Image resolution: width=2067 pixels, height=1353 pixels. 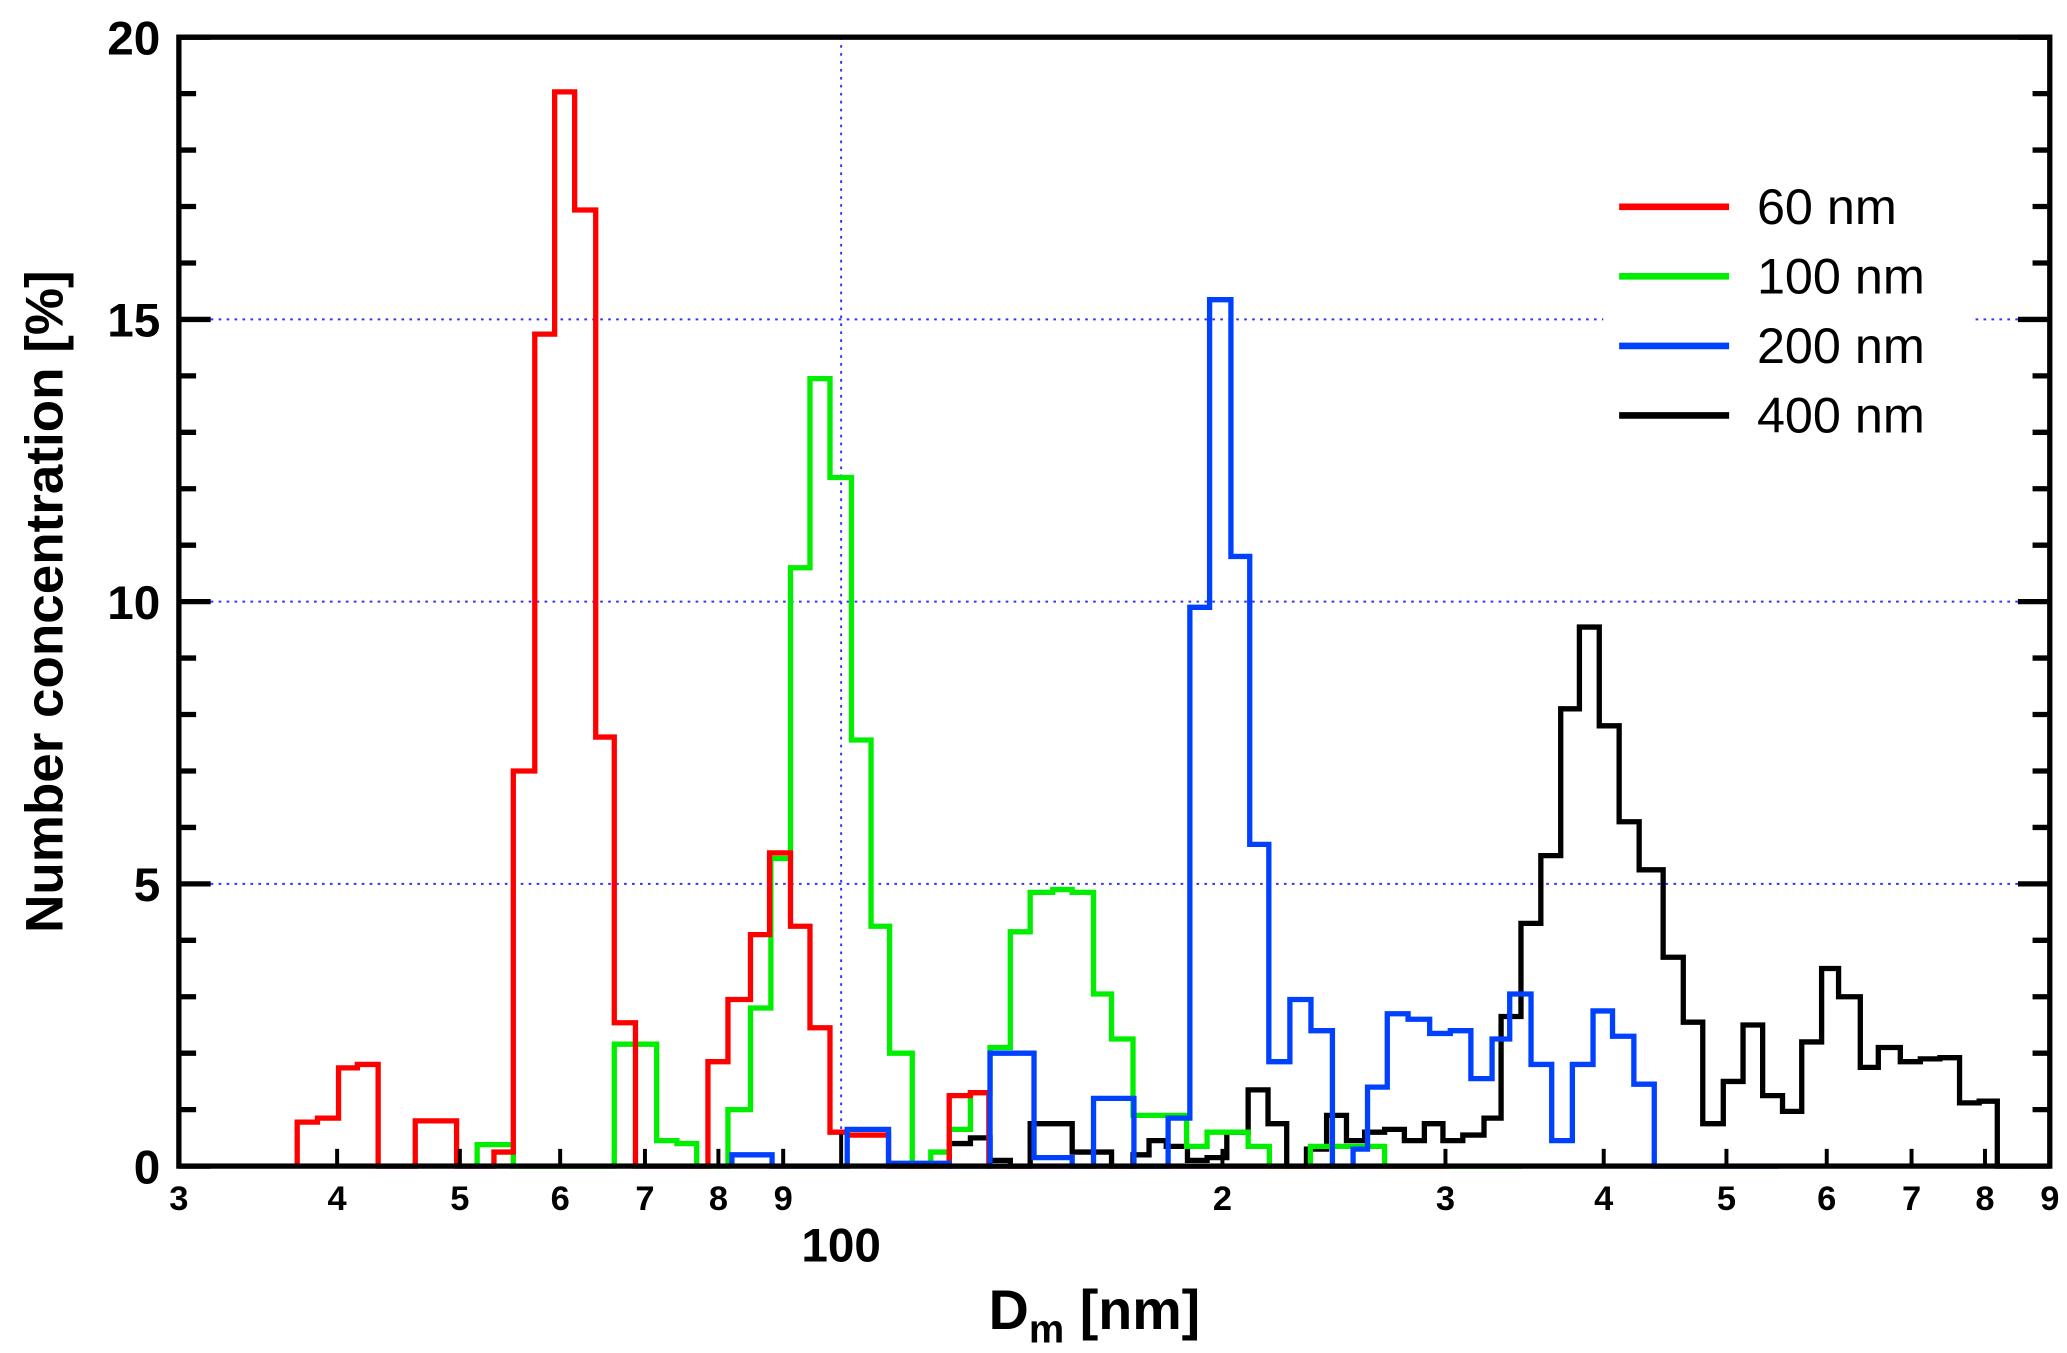 I want to click on legend: 60 nm 100 nm 200 nm 400 nm, so click(x=1787, y=308).